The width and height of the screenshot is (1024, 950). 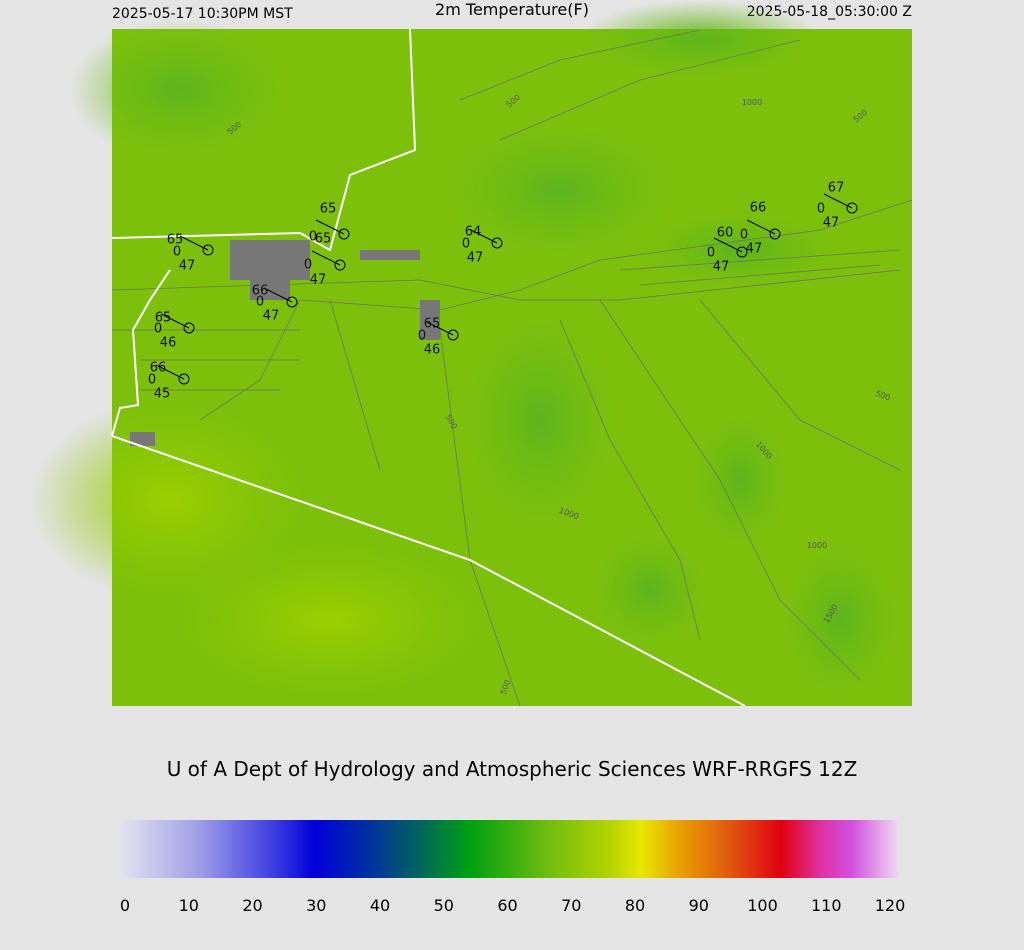 I want to click on colorbar, so click(x=509, y=849).